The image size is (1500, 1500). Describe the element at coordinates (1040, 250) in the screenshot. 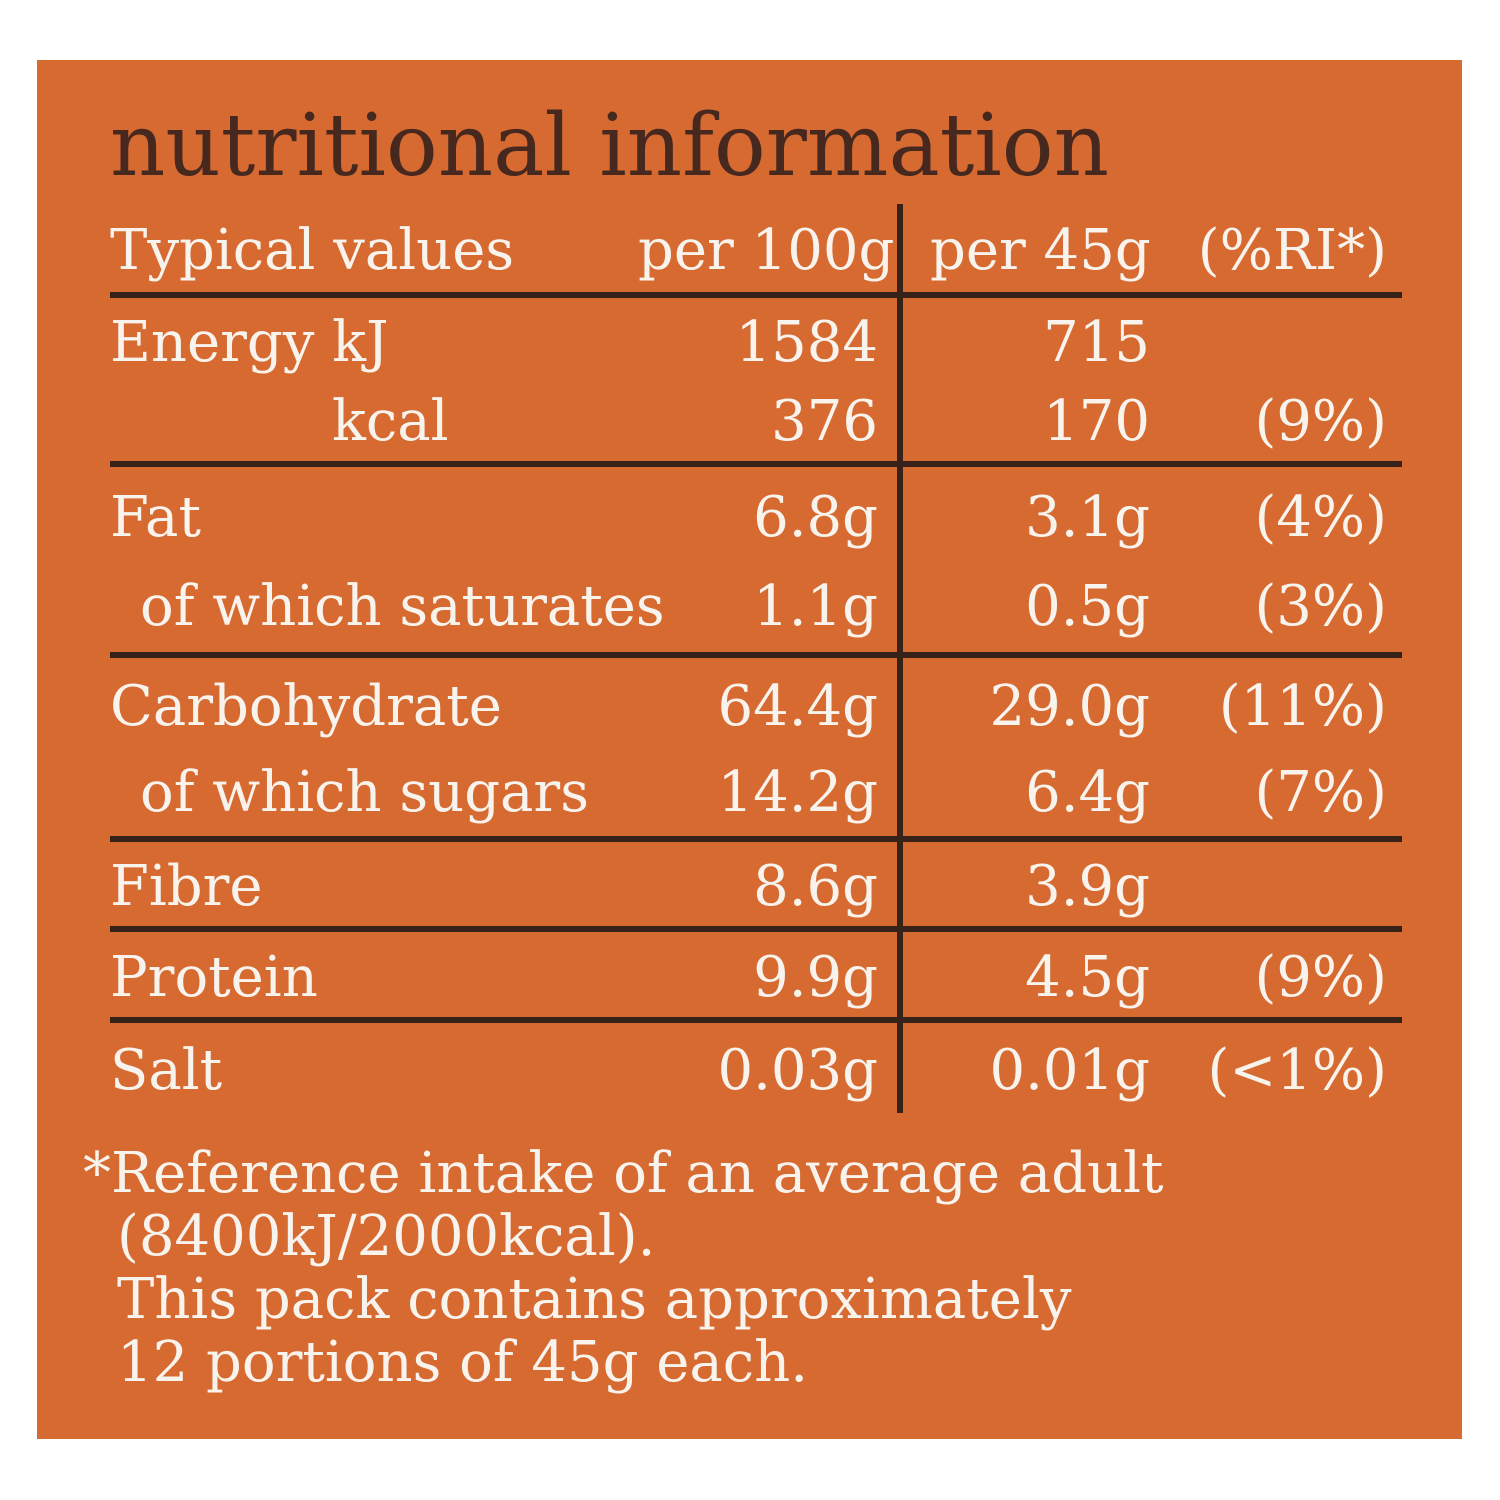

I see `header-per-45g: per 45g` at that location.